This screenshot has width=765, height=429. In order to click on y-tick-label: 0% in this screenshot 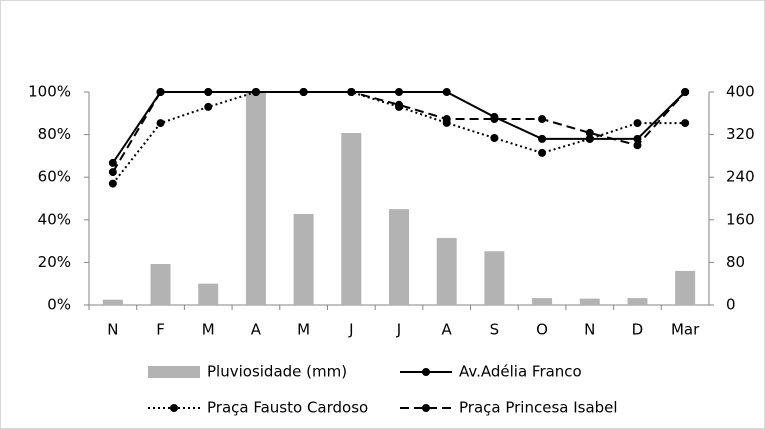, I will do `click(59, 305)`.